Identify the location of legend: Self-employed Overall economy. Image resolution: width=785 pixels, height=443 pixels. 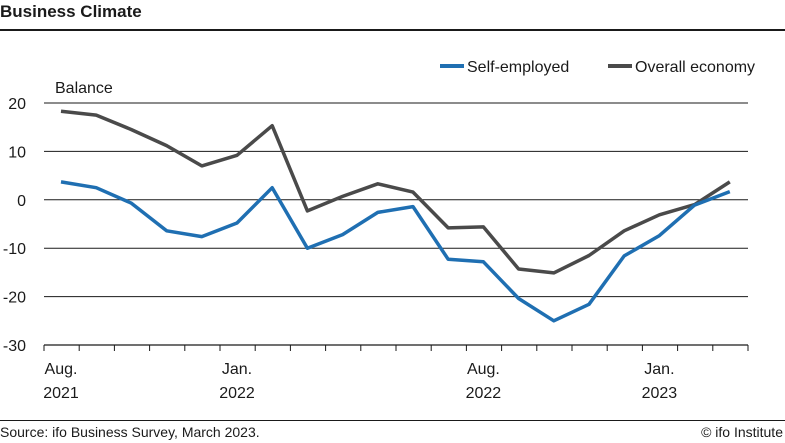
(597, 67).